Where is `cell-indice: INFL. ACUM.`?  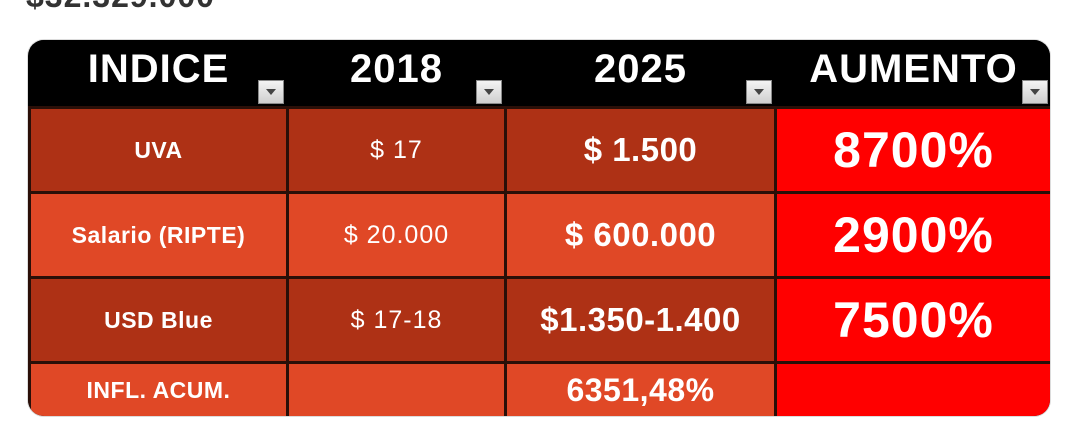 cell-indice: INFL. ACUM. is located at coordinates (158, 388).